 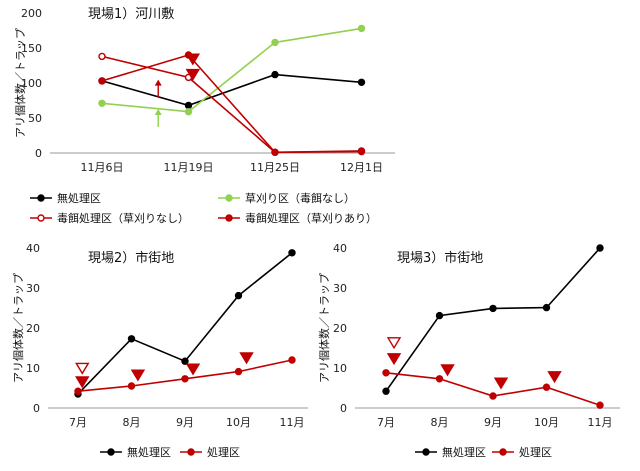 What do you see at coordinates (102, 167) in the screenshot?
I see `x-tick-label: 11月6日` at bounding box center [102, 167].